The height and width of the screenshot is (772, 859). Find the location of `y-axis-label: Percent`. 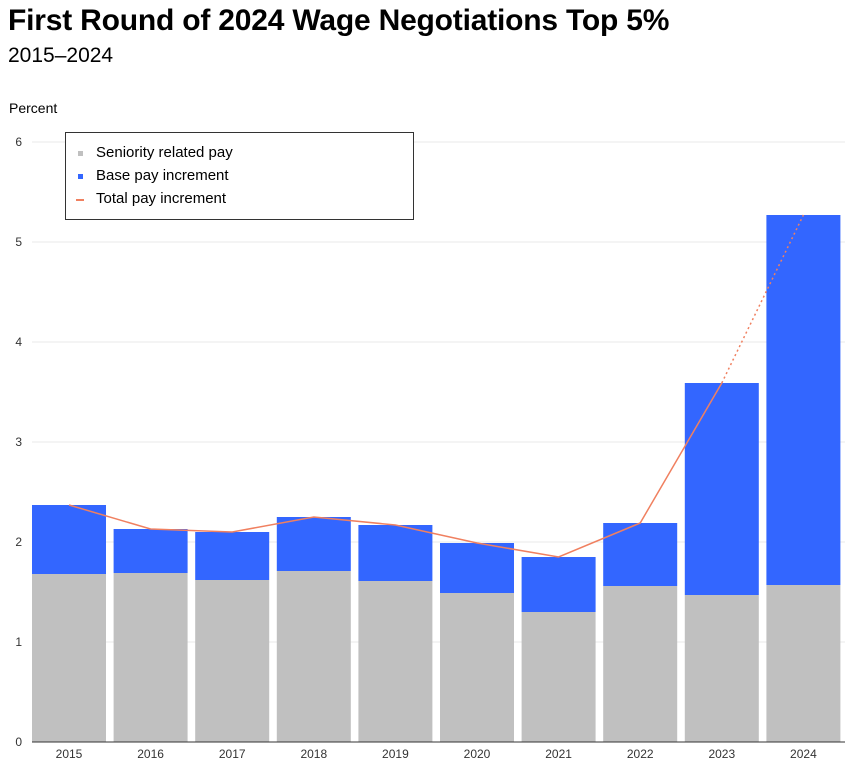

y-axis-label: Percent is located at coordinates (33, 108).